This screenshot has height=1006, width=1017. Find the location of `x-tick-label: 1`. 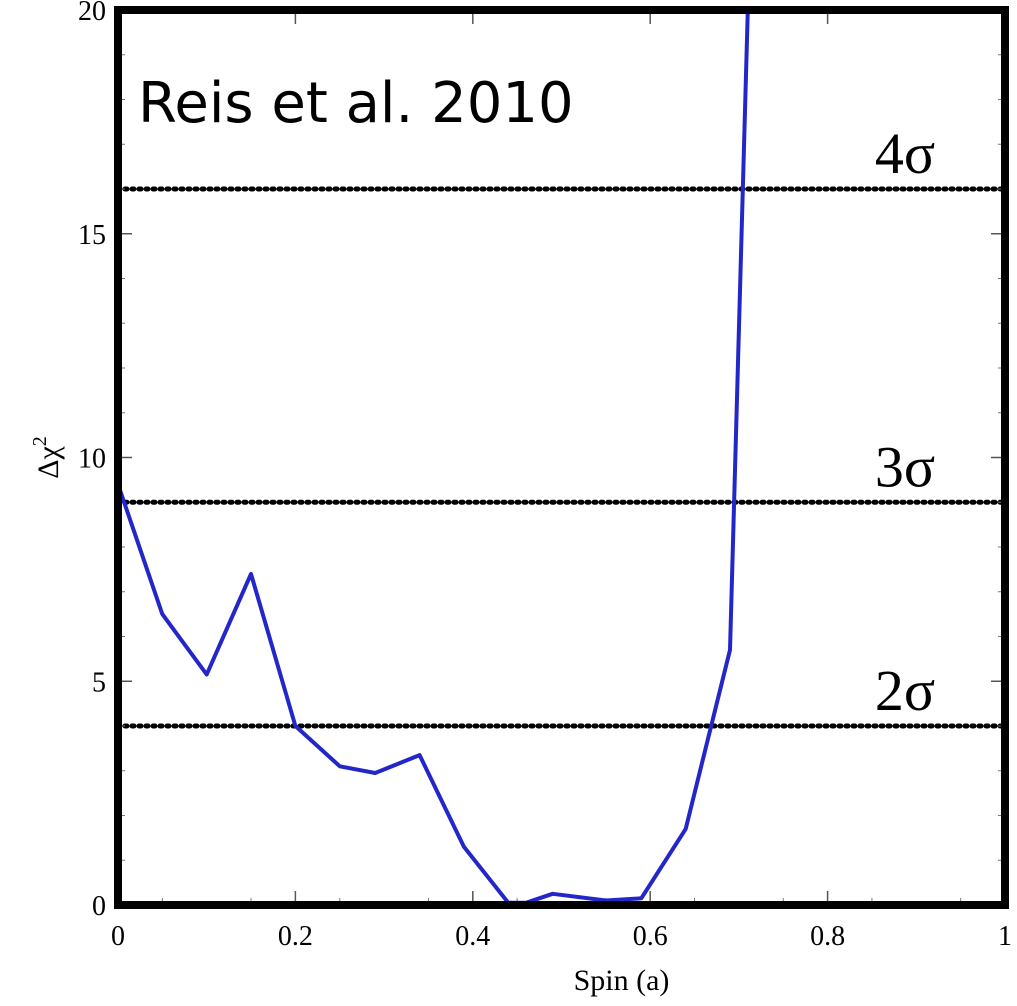

x-tick-label: 1 is located at coordinates (1005, 936).